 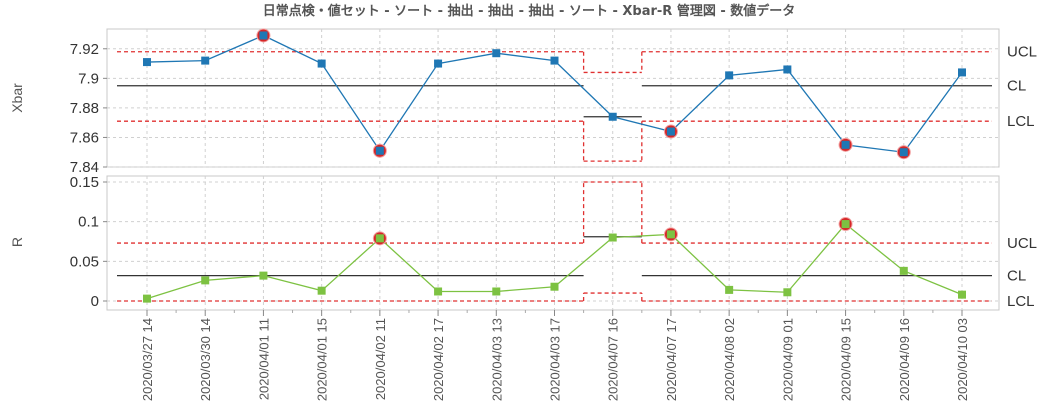 I want to click on r-y-tick-label: 0, so click(x=95, y=301).